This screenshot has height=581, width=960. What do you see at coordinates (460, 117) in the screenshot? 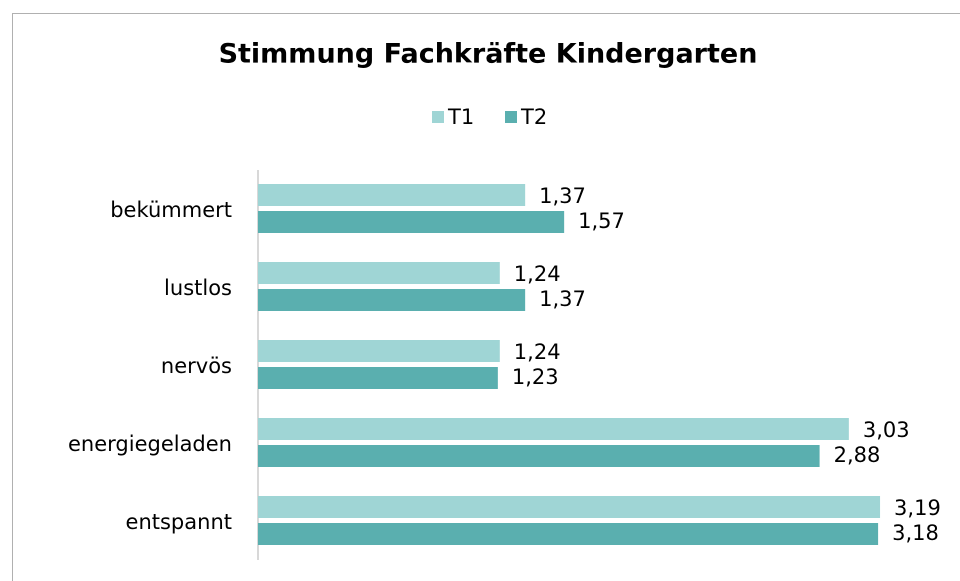
I see `legend-label: T1` at bounding box center [460, 117].